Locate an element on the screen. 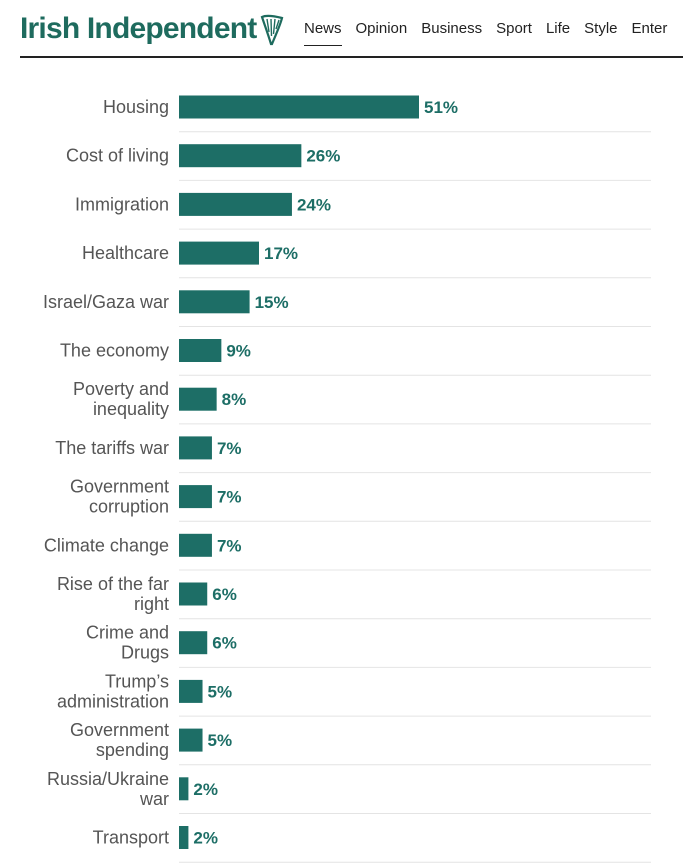  value-label-healthcare: 17% is located at coordinates (281, 253).